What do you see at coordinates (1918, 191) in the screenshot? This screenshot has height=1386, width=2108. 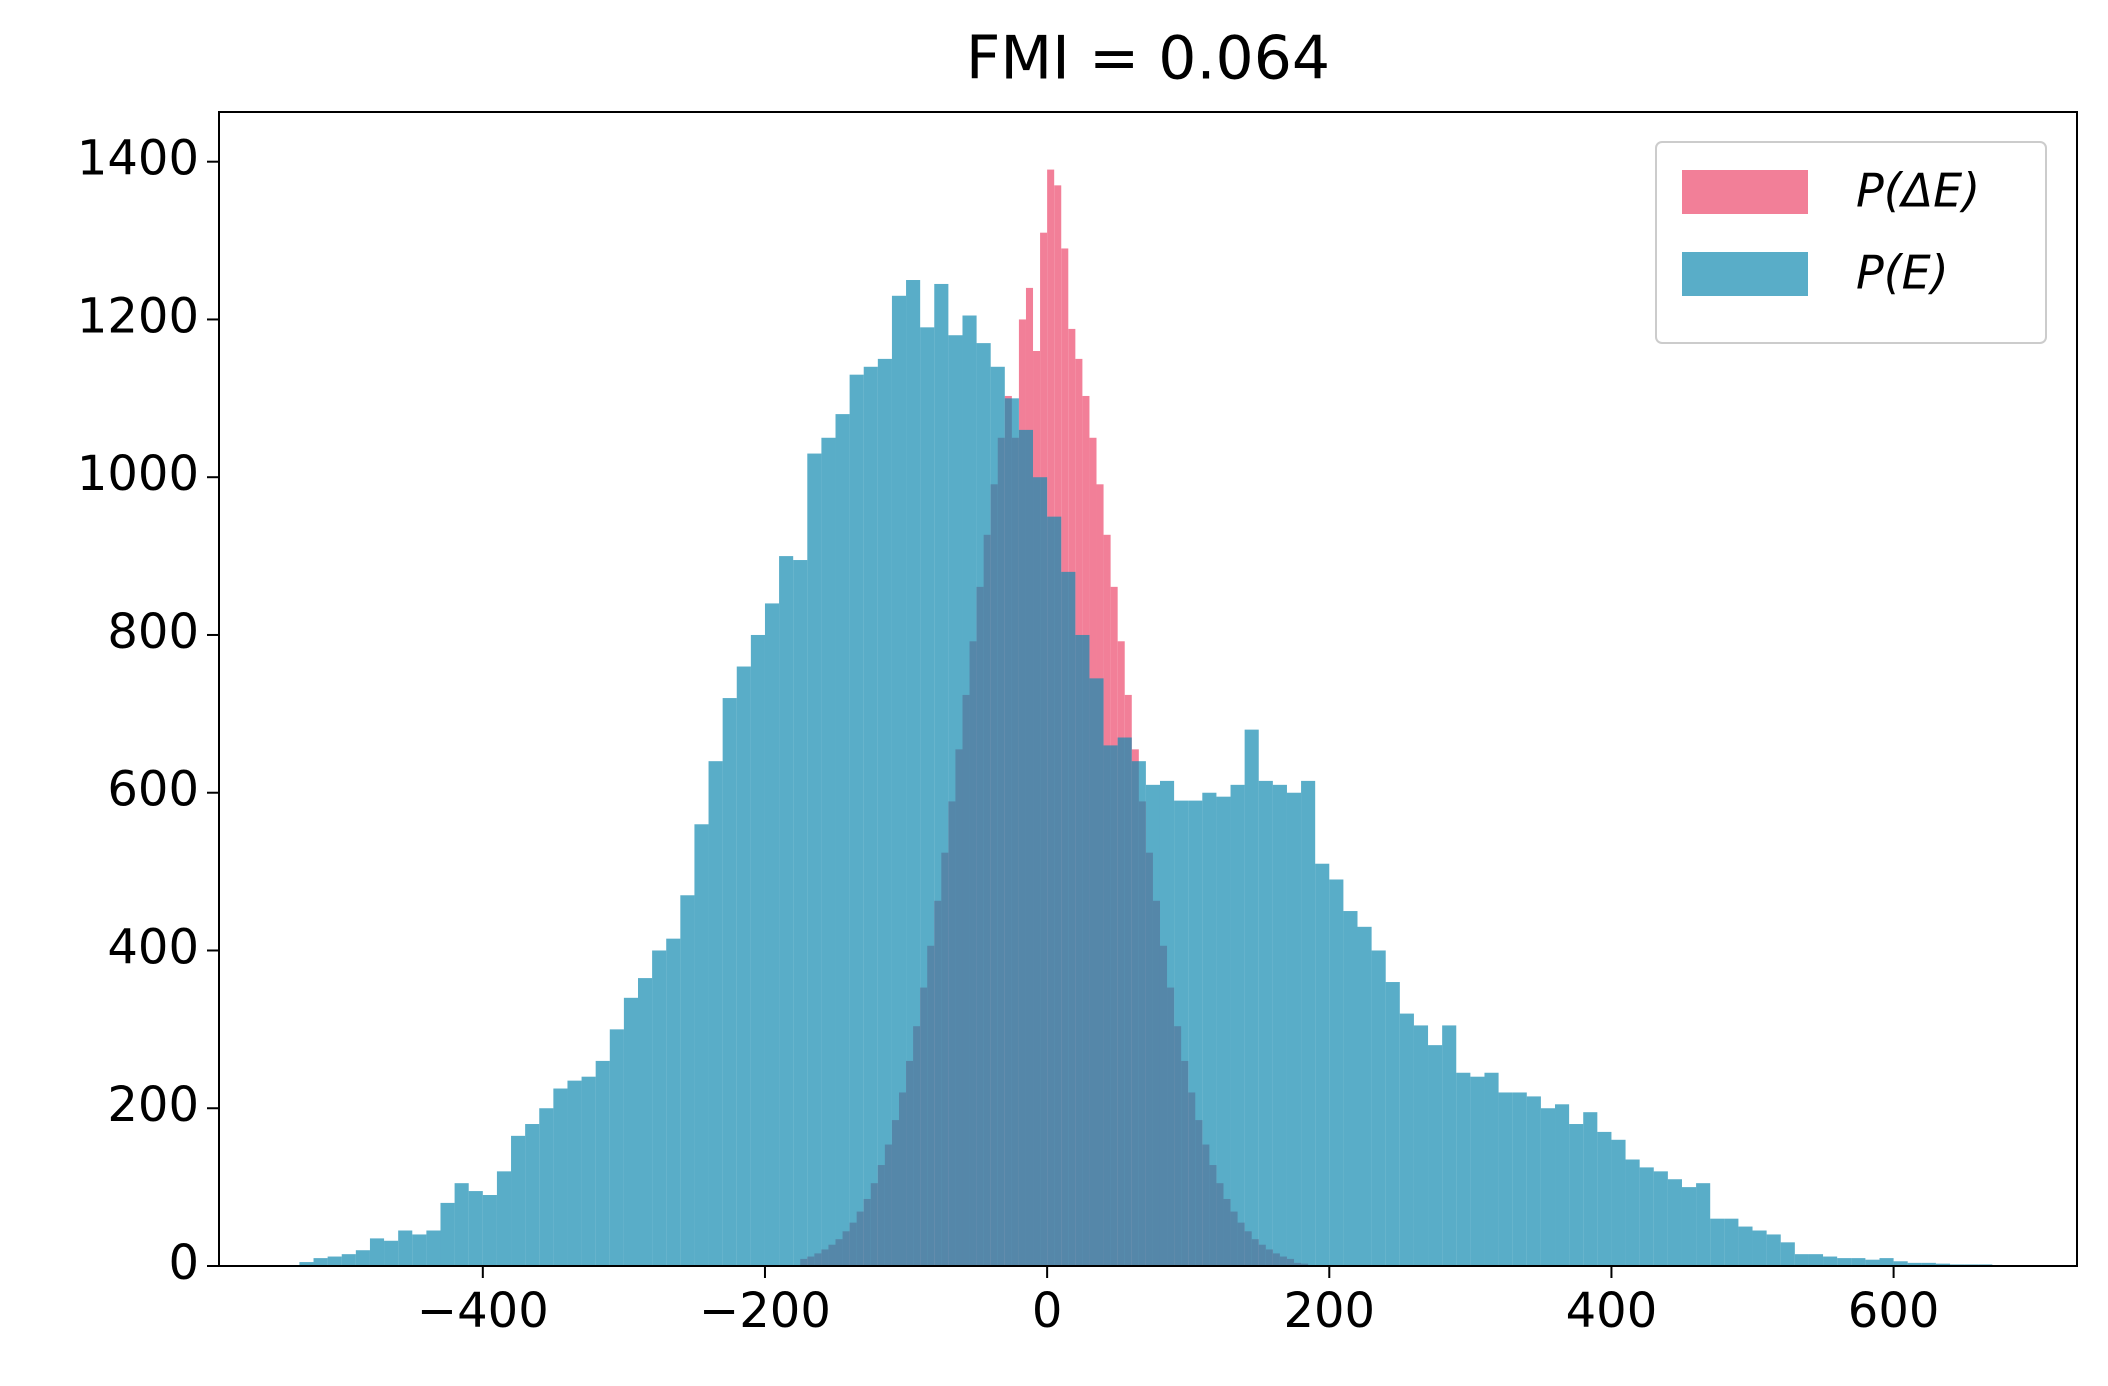 I see `legend-label: P(ΔE)` at bounding box center [1918, 191].